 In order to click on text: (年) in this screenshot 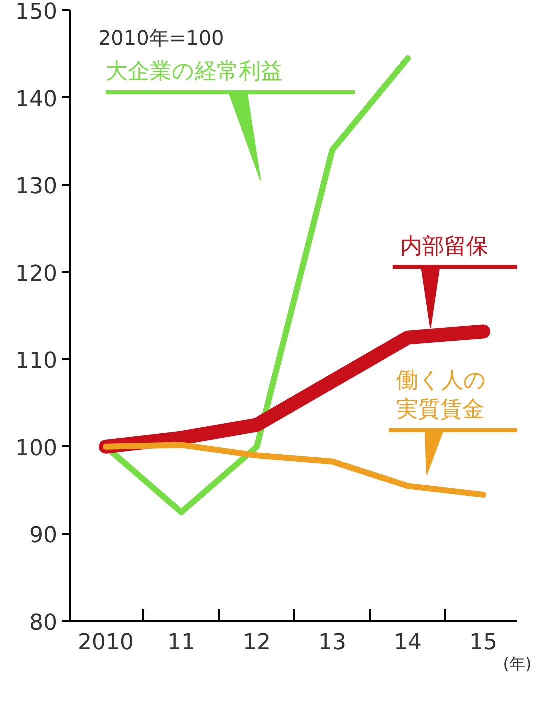, I will do `click(517, 664)`.